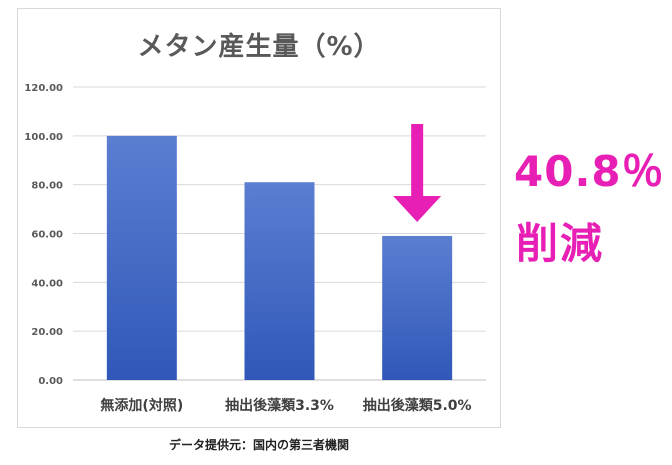  I want to click on reduction-value: 40.8％, so click(589, 171).